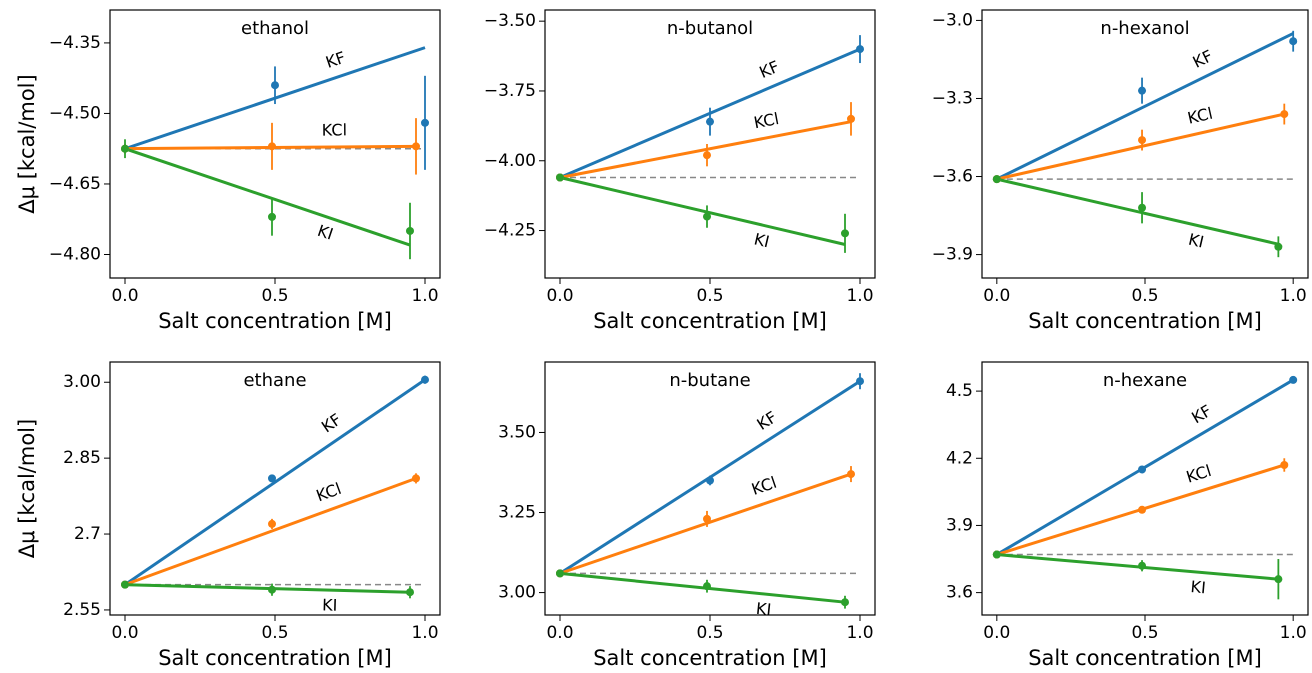 Image resolution: width=1312 pixels, height=673 pixels. I want to click on y-tick-label: −3.3, so click(952, 98).